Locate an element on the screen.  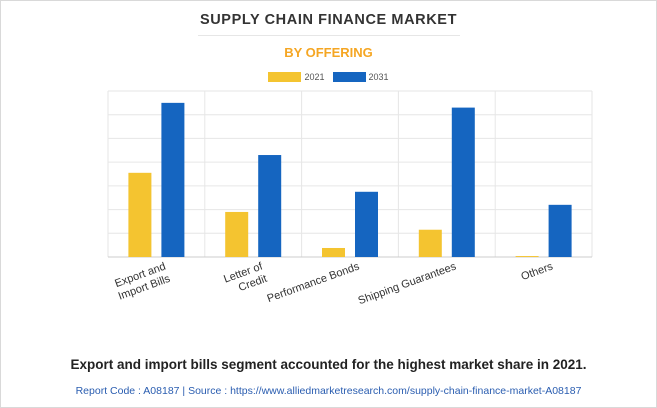
legend-item-2021: 2021 is located at coordinates (296, 77).